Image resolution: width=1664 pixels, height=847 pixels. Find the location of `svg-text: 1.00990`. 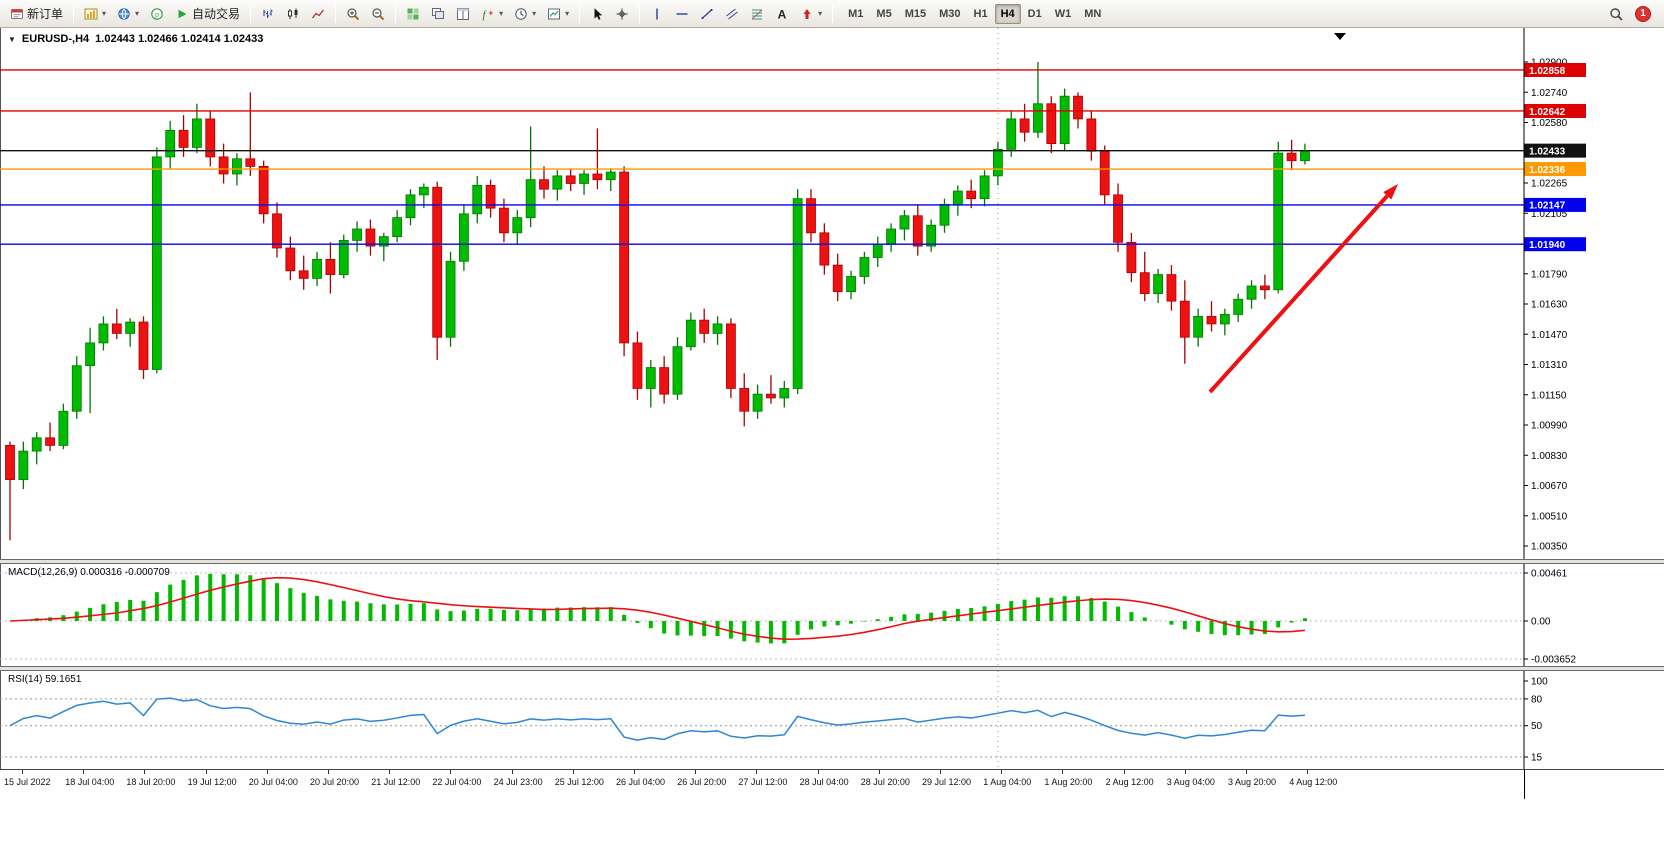

svg-text: 1.00990 is located at coordinates (1549, 426).